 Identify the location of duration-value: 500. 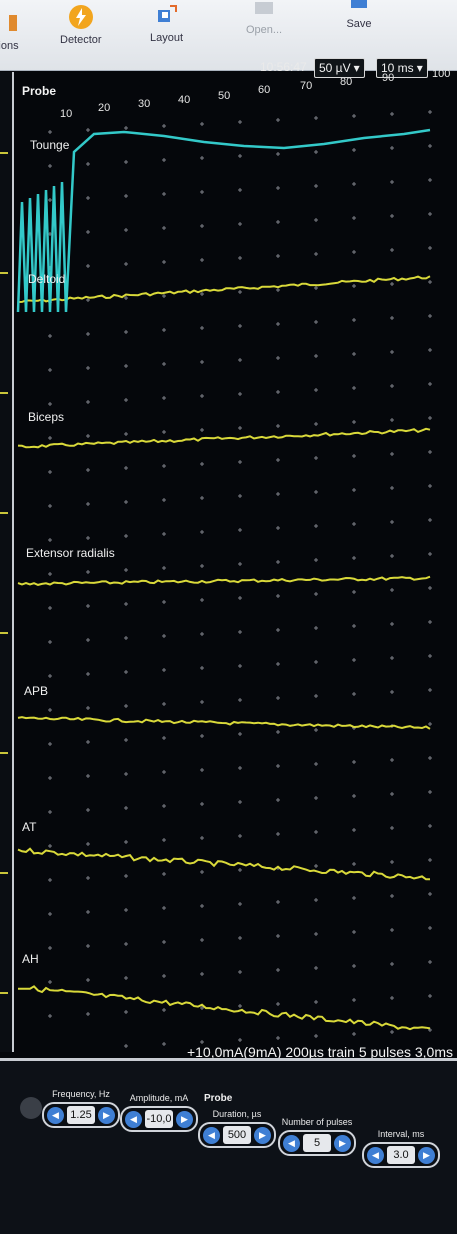
(237, 1135).